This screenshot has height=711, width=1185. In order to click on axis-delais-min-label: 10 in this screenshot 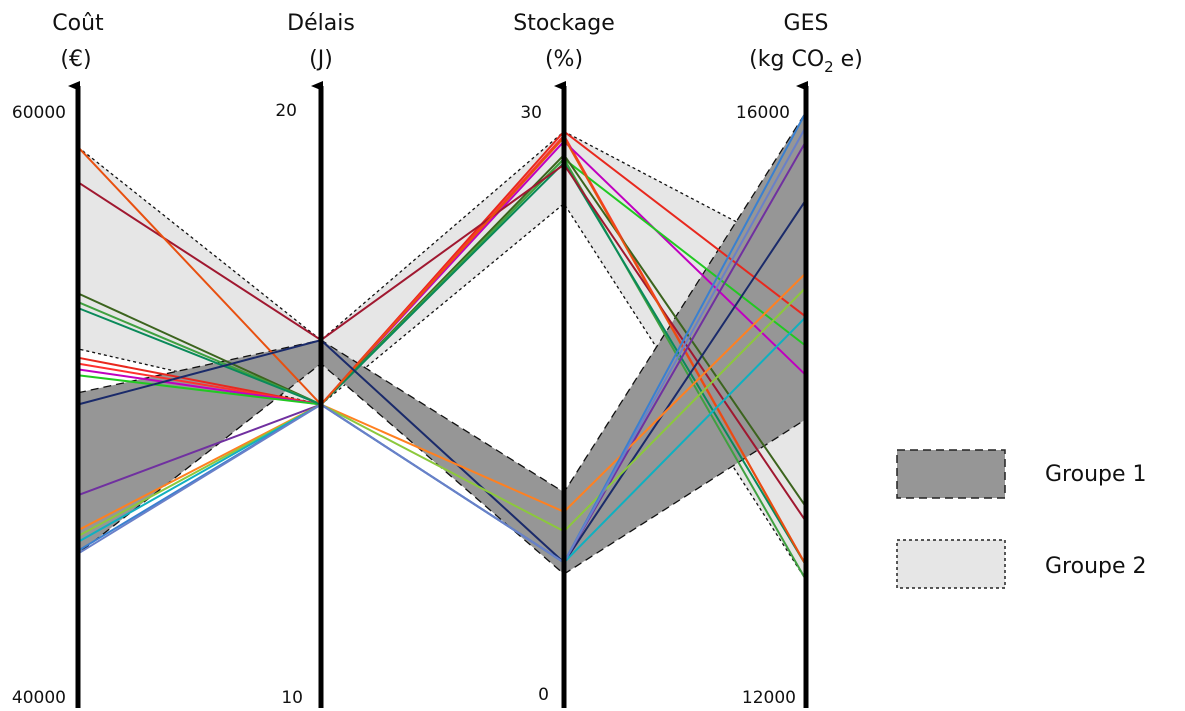, I will do `click(292, 698)`.